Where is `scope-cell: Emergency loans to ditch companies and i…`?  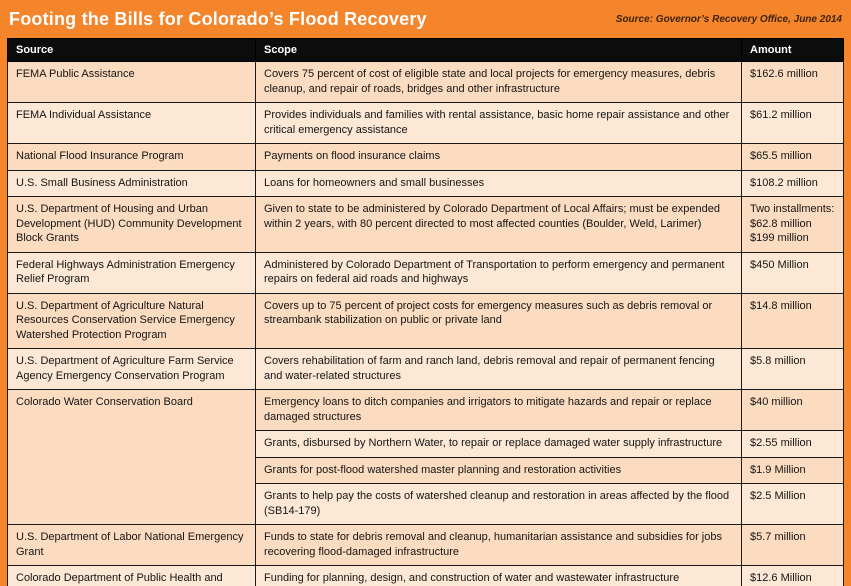 scope-cell: Emergency loans to ditch companies and i… is located at coordinates (498, 410).